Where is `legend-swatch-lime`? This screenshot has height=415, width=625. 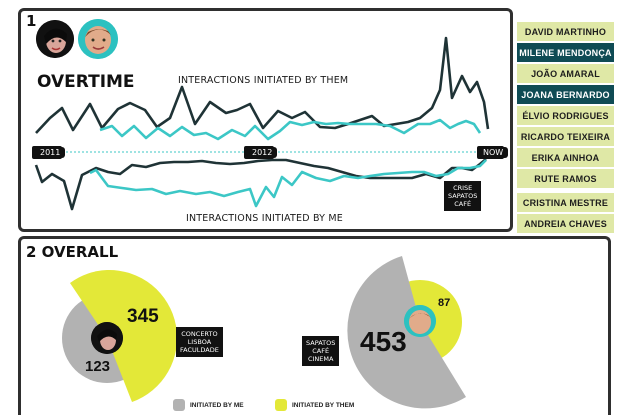 legend-swatch-lime is located at coordinates (281, 405).